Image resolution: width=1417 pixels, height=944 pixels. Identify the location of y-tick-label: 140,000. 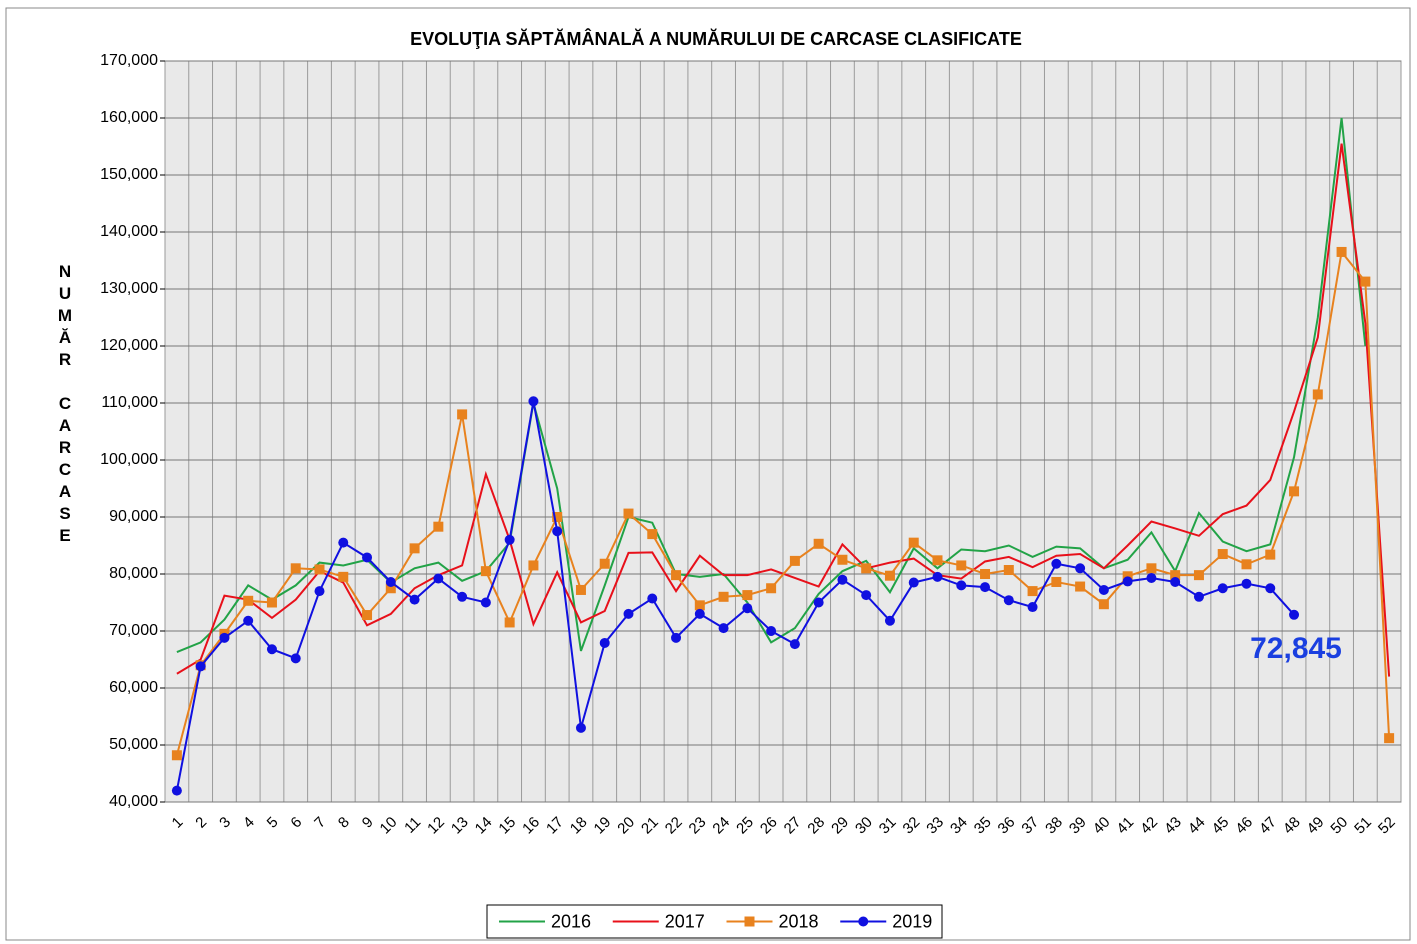
(129, 231).